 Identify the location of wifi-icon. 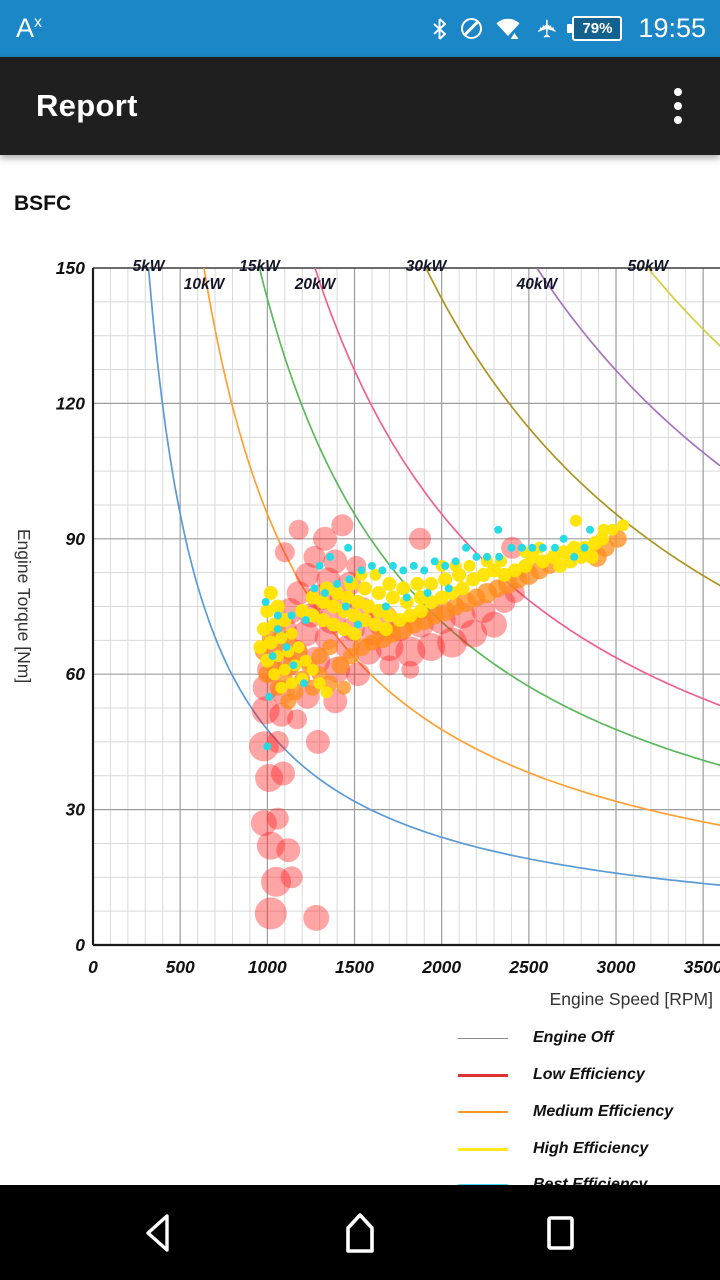
(510, 29).